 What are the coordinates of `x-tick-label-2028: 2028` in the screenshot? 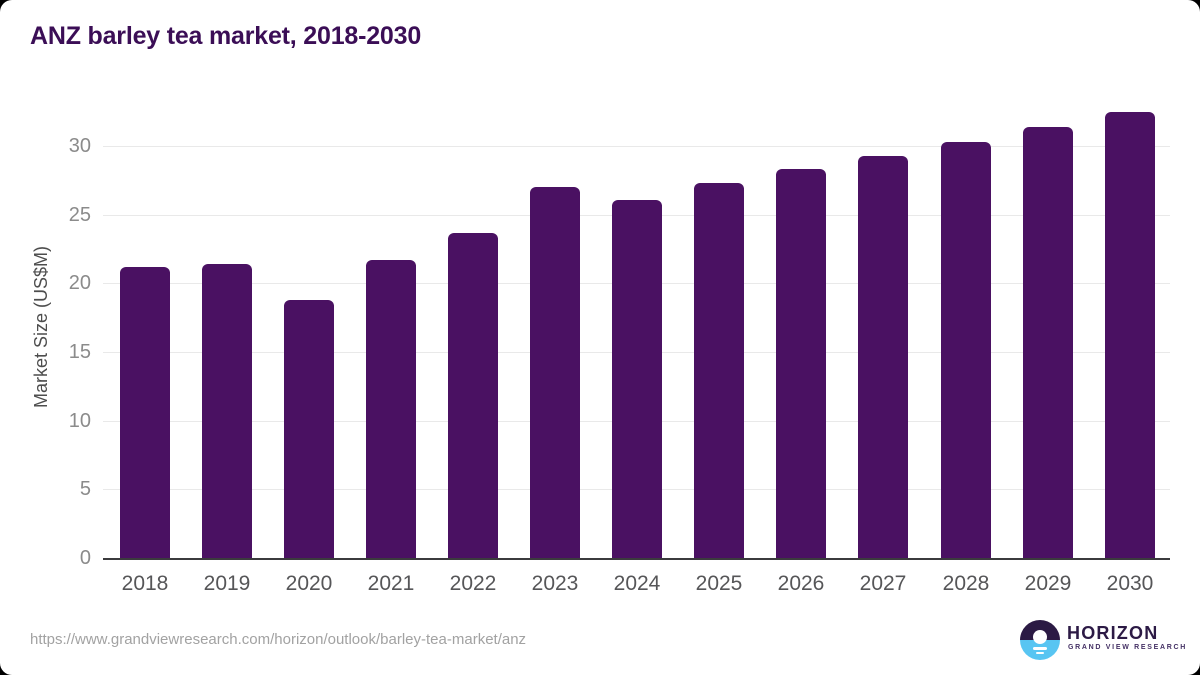 It's located at (966, 583).